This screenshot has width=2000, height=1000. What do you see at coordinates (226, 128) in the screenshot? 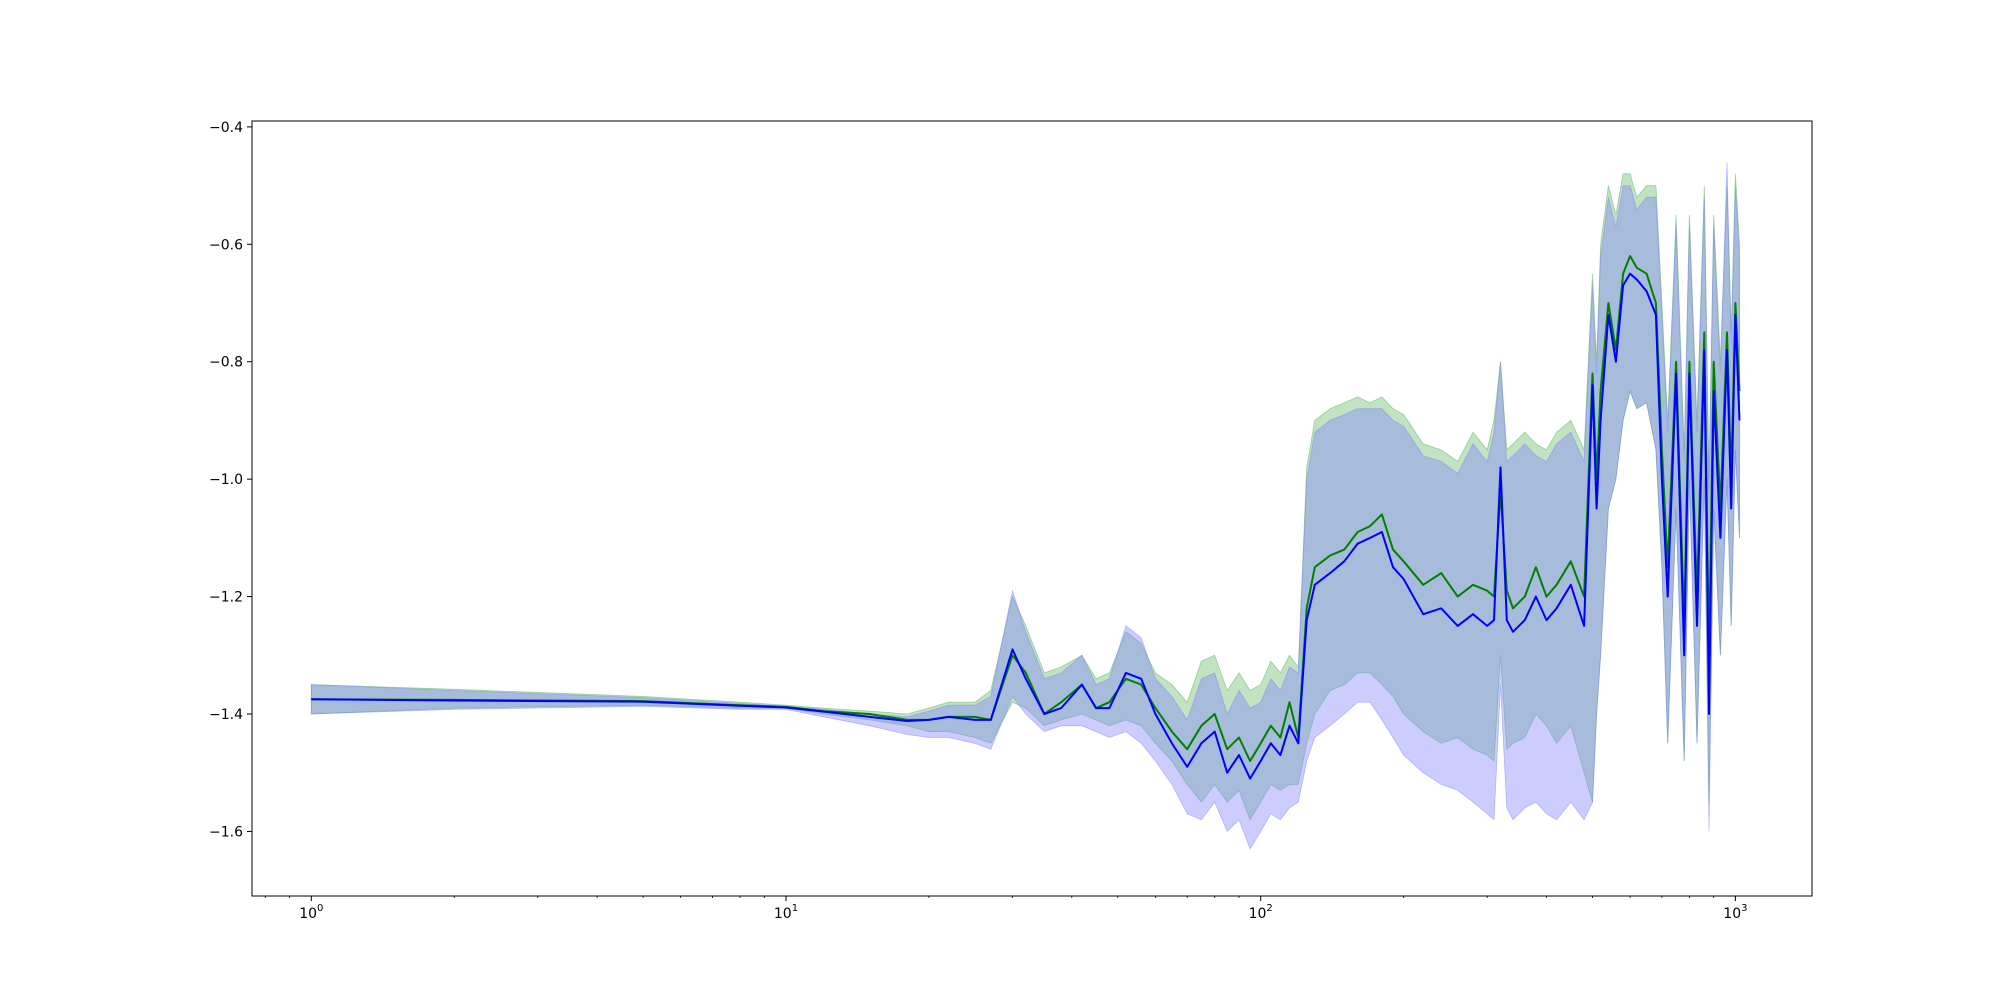
I see `y-tick-label: −0.4` at bounding box center [226, 128].